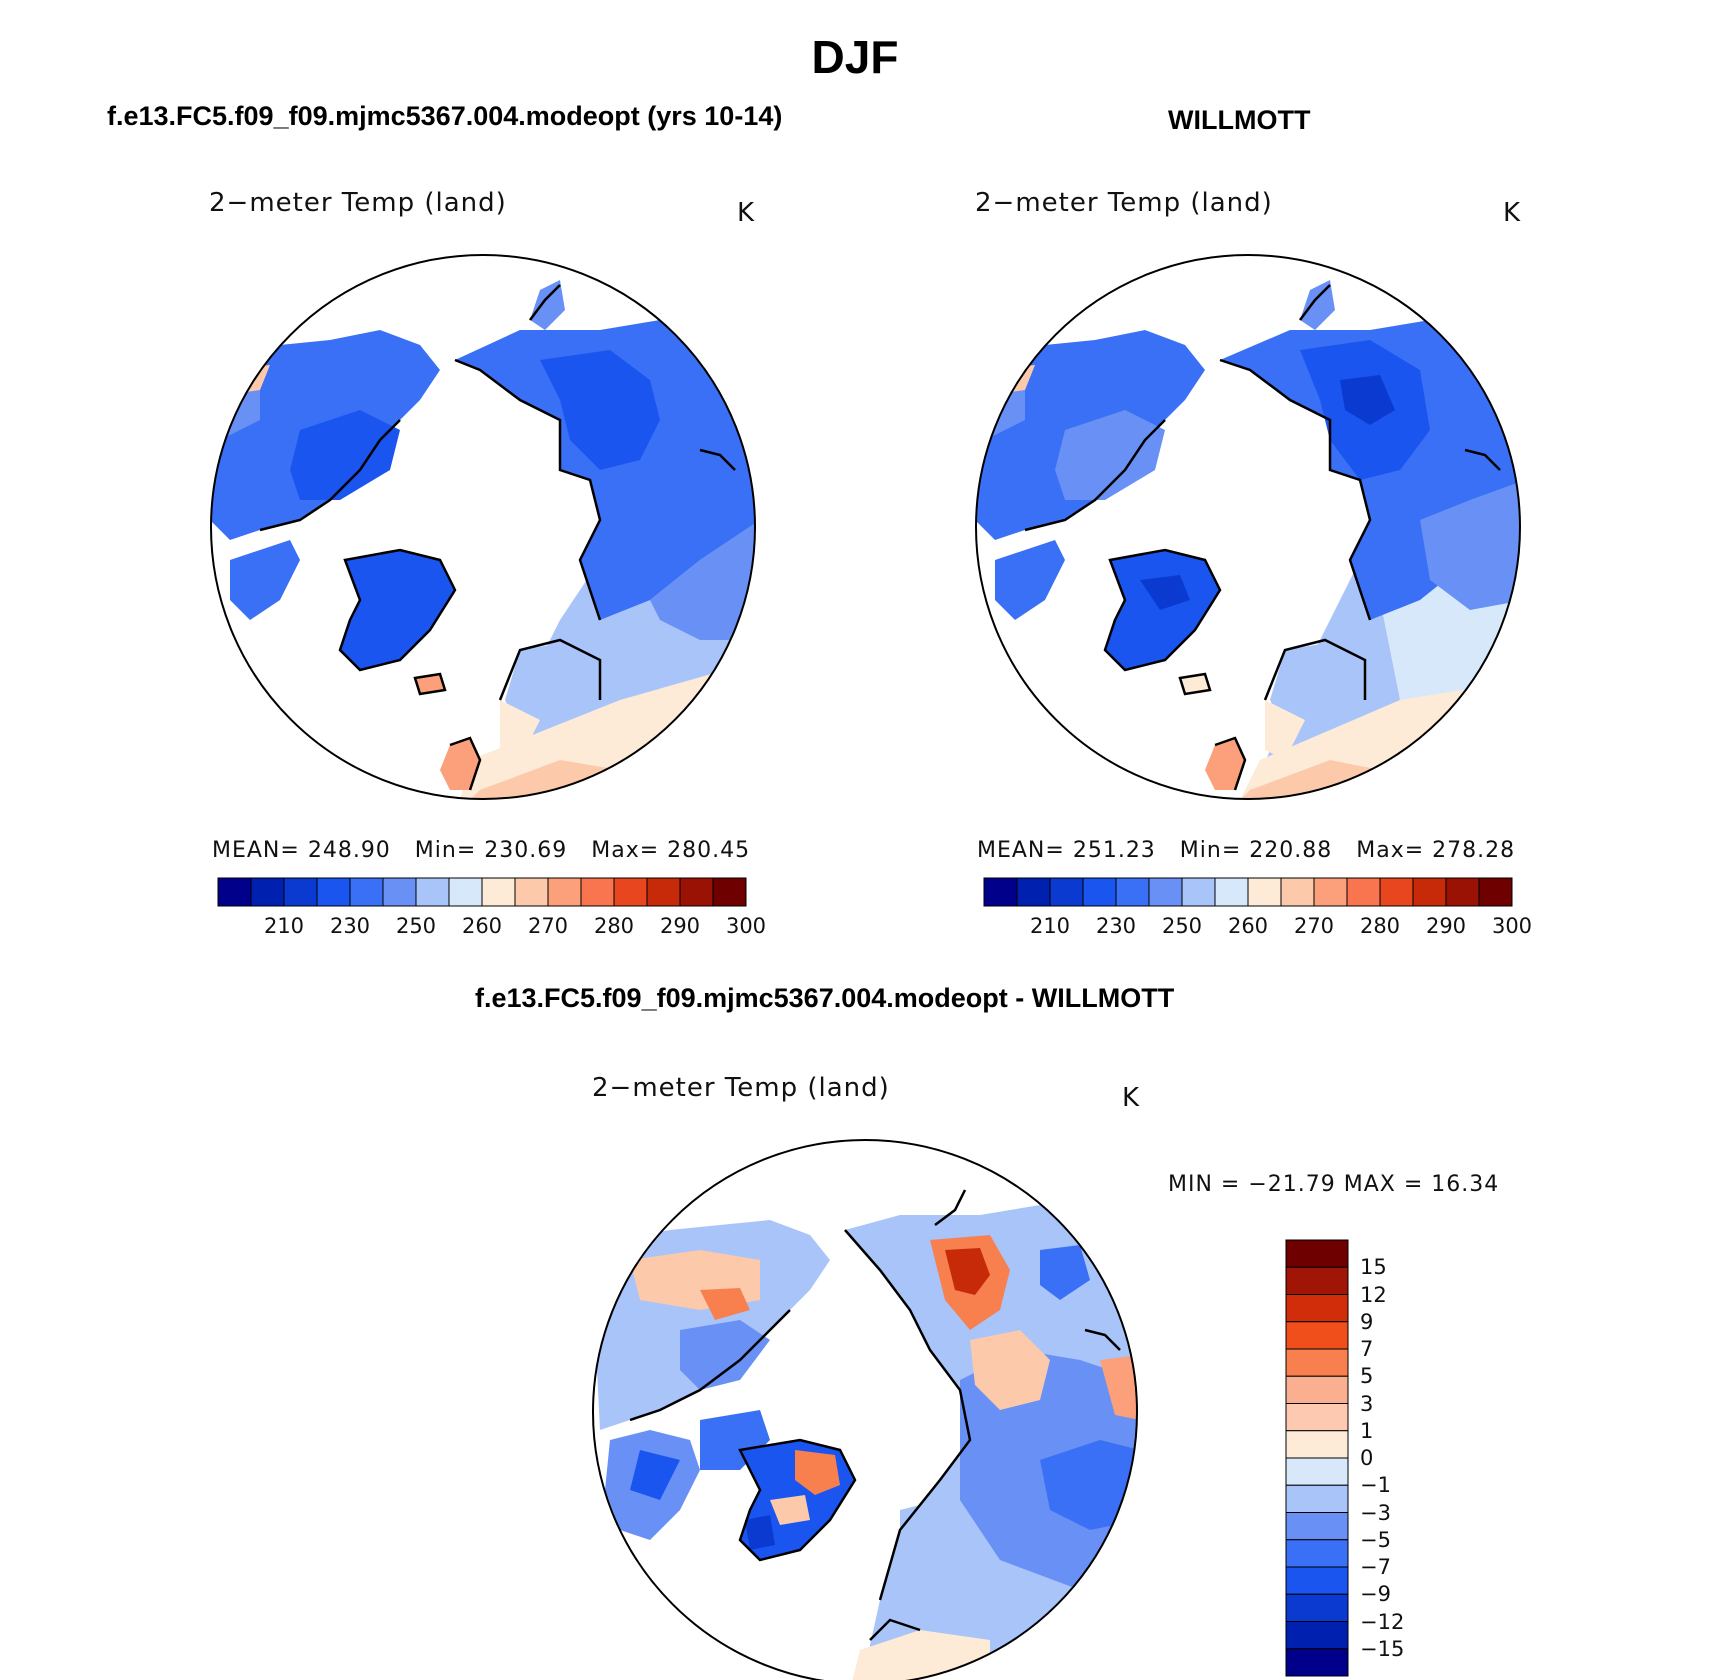 Image resolution: width=1710 pixels, height=1680 pixels. What do you see at coordinates (1375, 1485) in the screenshot?
I see `colorbar-tick-label: −1` at bounding box center [1375, 1485].